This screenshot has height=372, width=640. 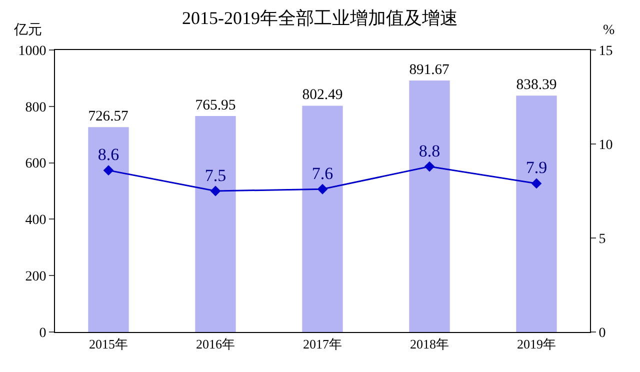 I want to click on y-tick-label: 200, so click(x=35, y=277).